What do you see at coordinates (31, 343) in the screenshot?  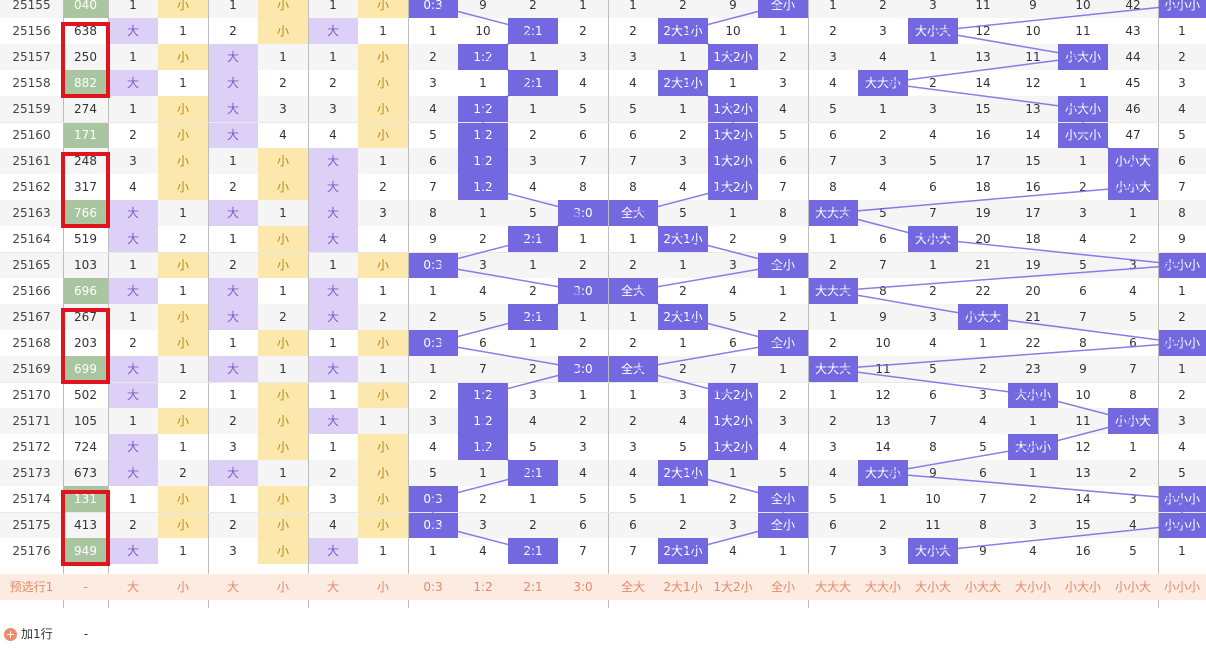 I see `issue-cell: 25168` at bounding box center [31, 343].